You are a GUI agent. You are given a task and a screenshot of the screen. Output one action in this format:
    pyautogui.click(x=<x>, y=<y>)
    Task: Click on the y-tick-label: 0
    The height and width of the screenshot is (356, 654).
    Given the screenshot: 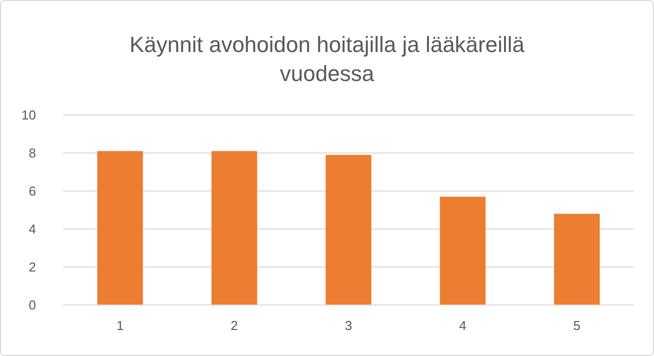 What is the action you would take?
    pyautogui.click(x=32, y=305)
    